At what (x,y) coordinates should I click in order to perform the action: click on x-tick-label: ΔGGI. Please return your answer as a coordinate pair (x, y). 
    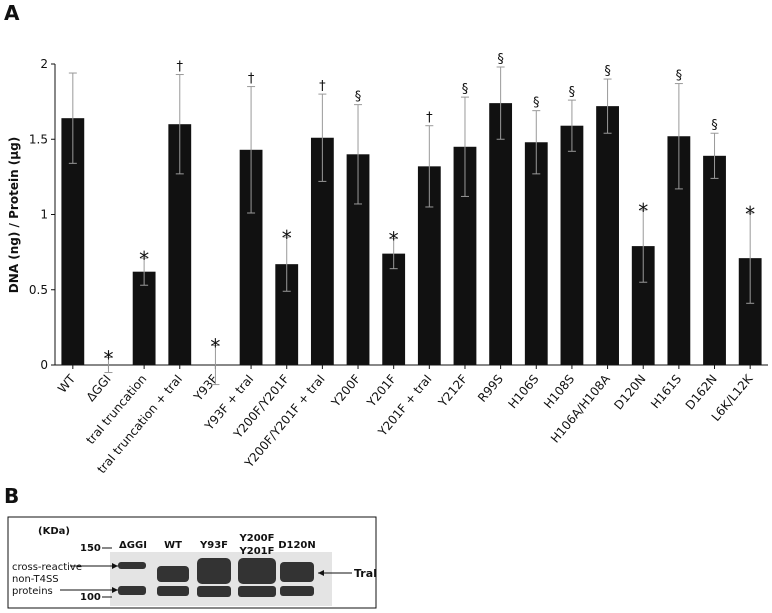
    Looking at the image, I should click on (99, 388).